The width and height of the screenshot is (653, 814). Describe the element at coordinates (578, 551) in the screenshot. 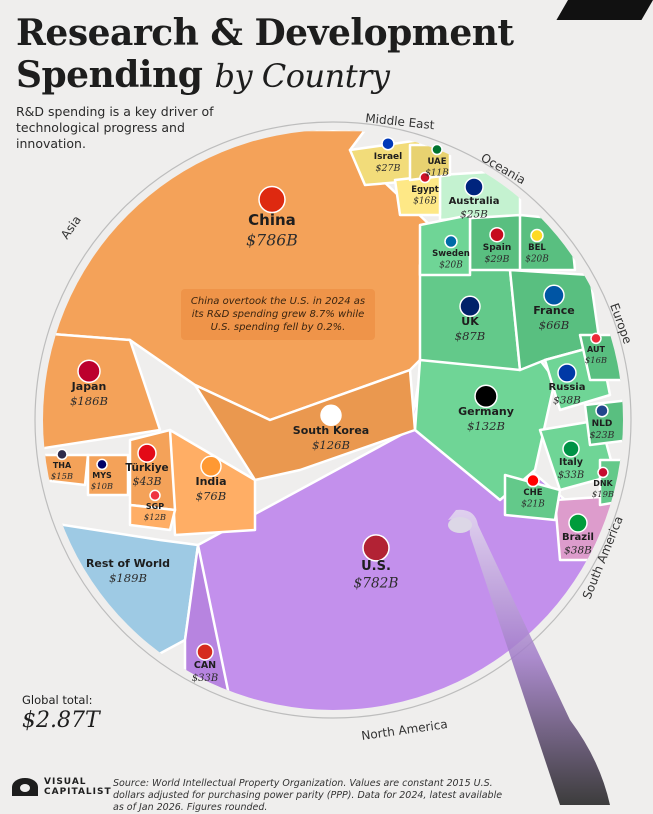

I see `cell-value-brazil: $38B` at that location.